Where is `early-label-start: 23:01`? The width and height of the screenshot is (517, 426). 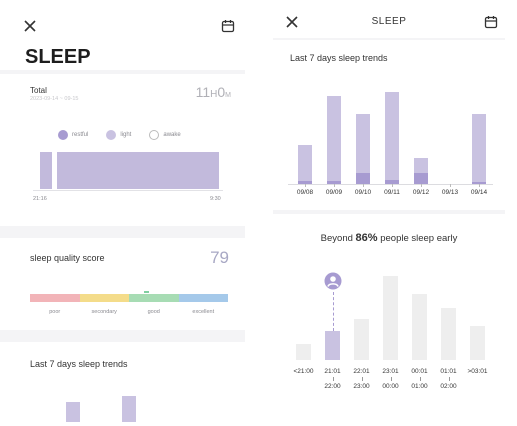
early-label-start: 23:01 is located at coordinates (390, 371).